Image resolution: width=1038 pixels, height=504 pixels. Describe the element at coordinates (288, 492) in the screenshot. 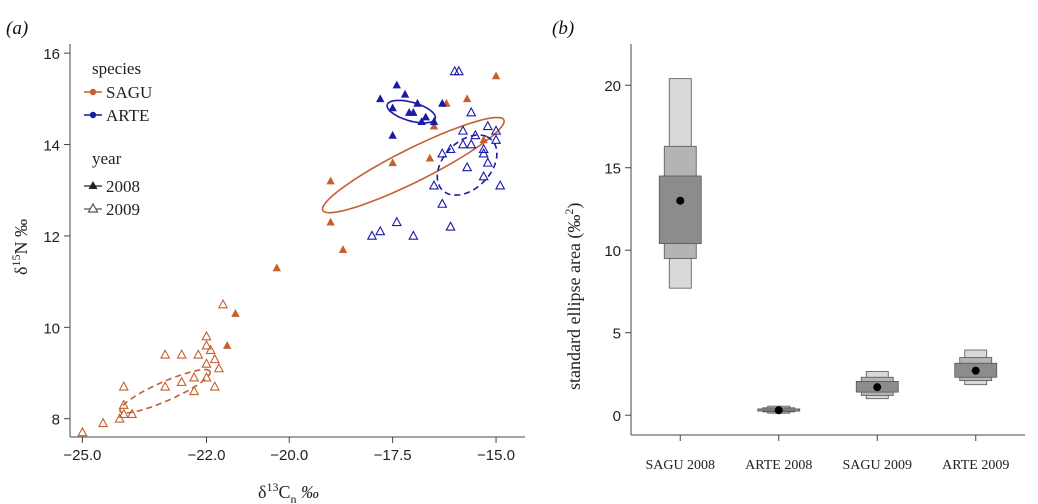

I see `panel-a-x-axis-title: δ13Cn ‰` at that location.